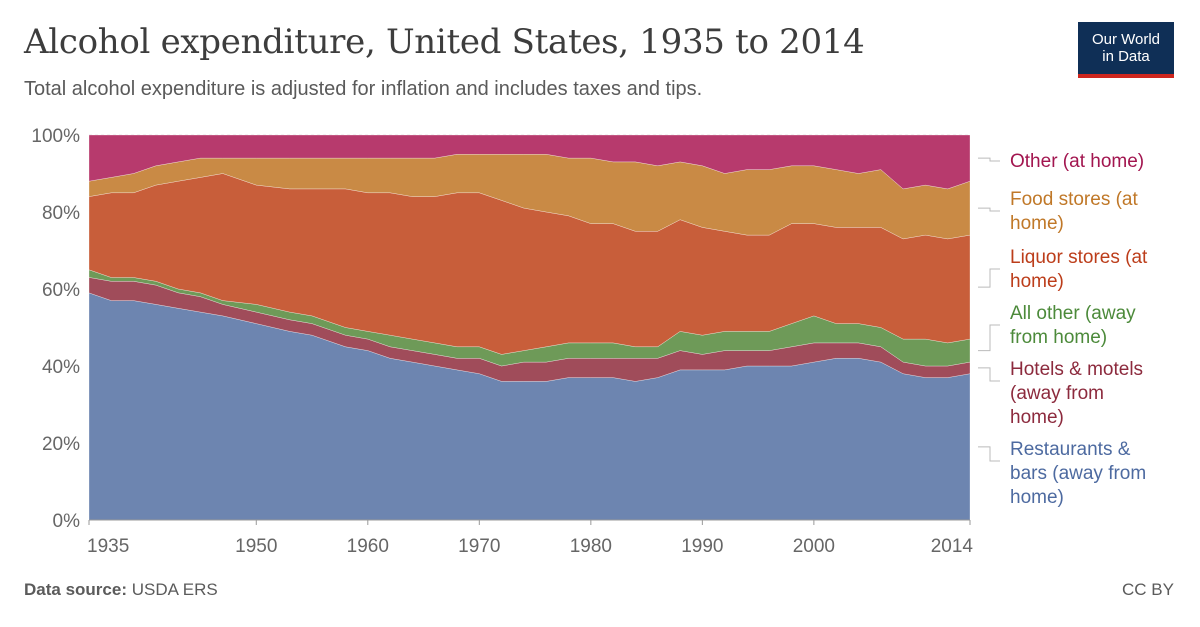 This screenshot has width=1200, height=627. I want to click on data-source: Data source: USDA ERS, so click(121, 590).